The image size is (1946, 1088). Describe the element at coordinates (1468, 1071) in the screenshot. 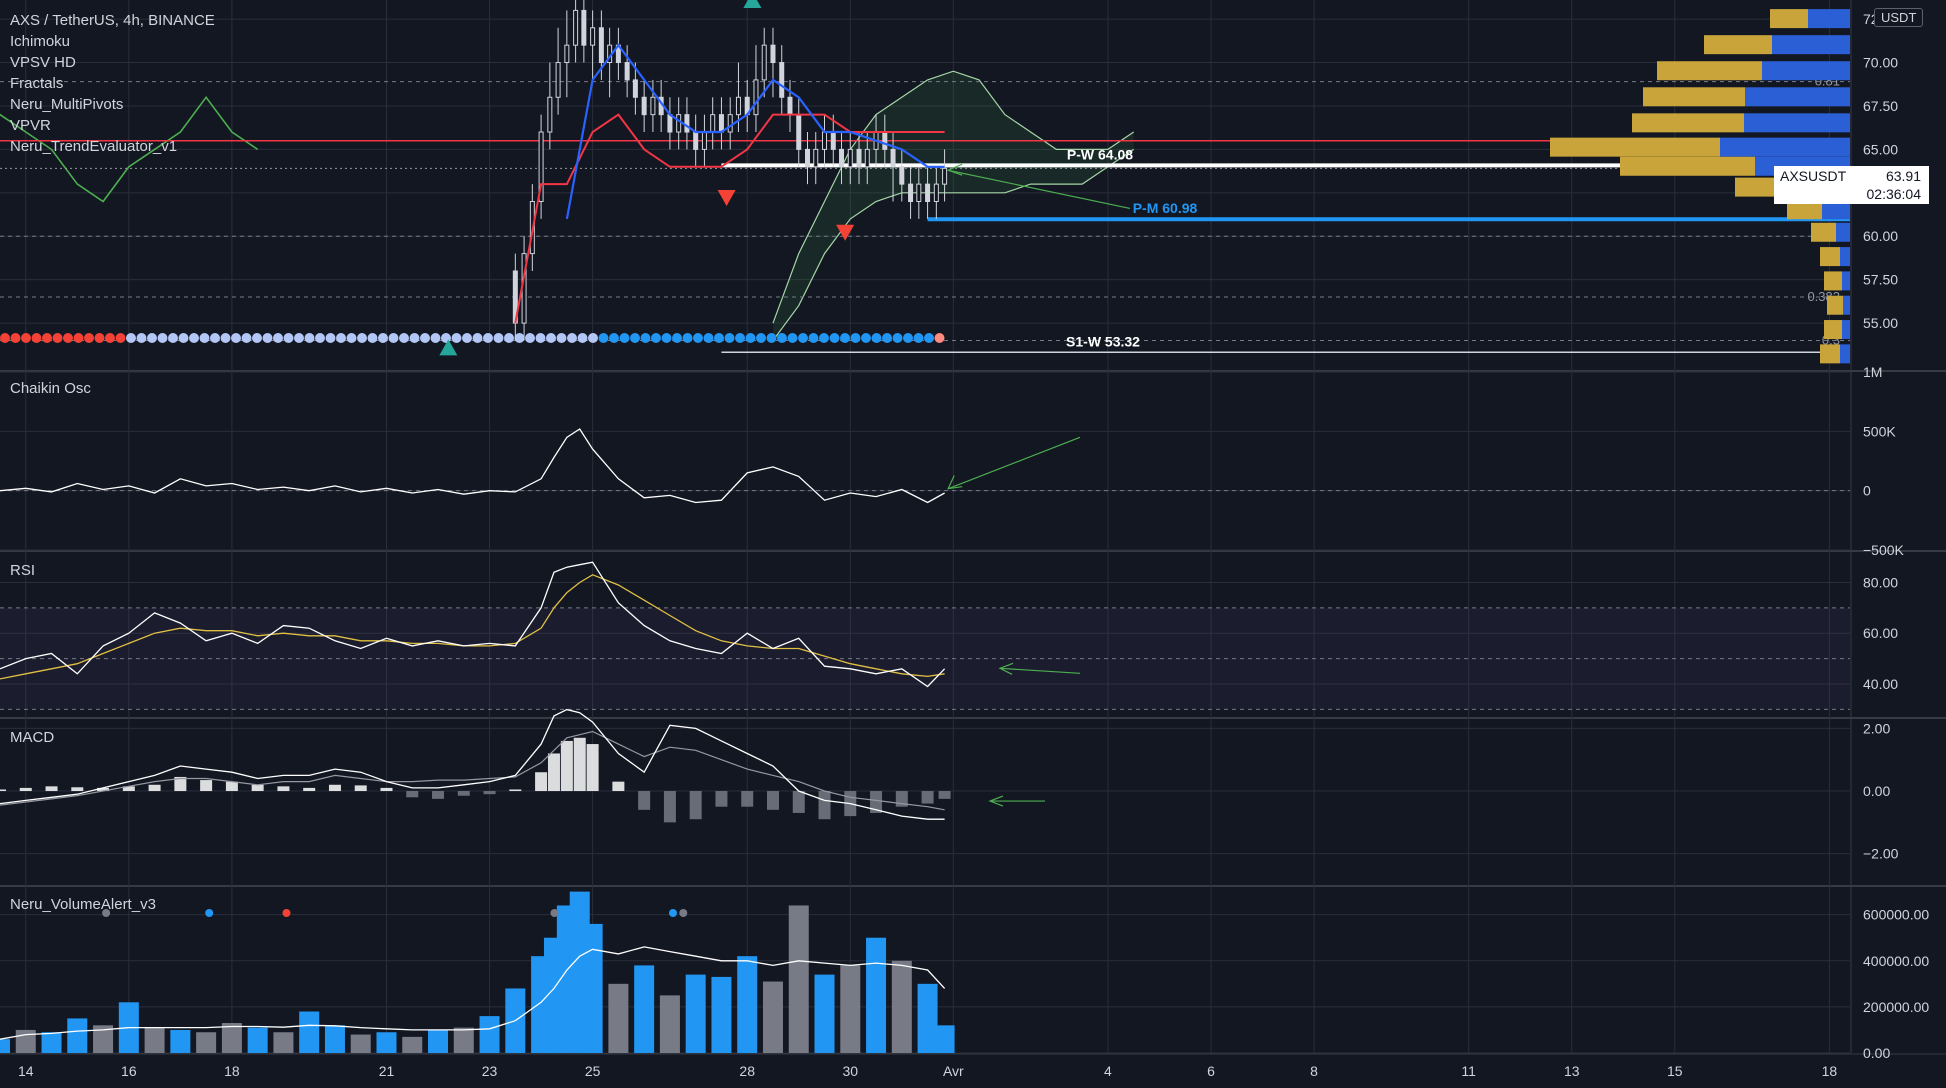

I see `x-tick-label: 11` at that location.